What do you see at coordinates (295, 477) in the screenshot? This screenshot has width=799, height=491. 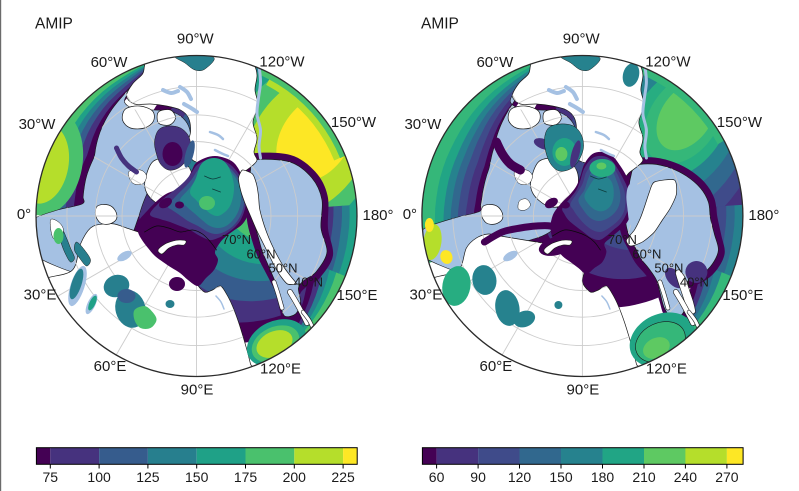 I see `svg-text: 200` at bounding box center [295, 477].